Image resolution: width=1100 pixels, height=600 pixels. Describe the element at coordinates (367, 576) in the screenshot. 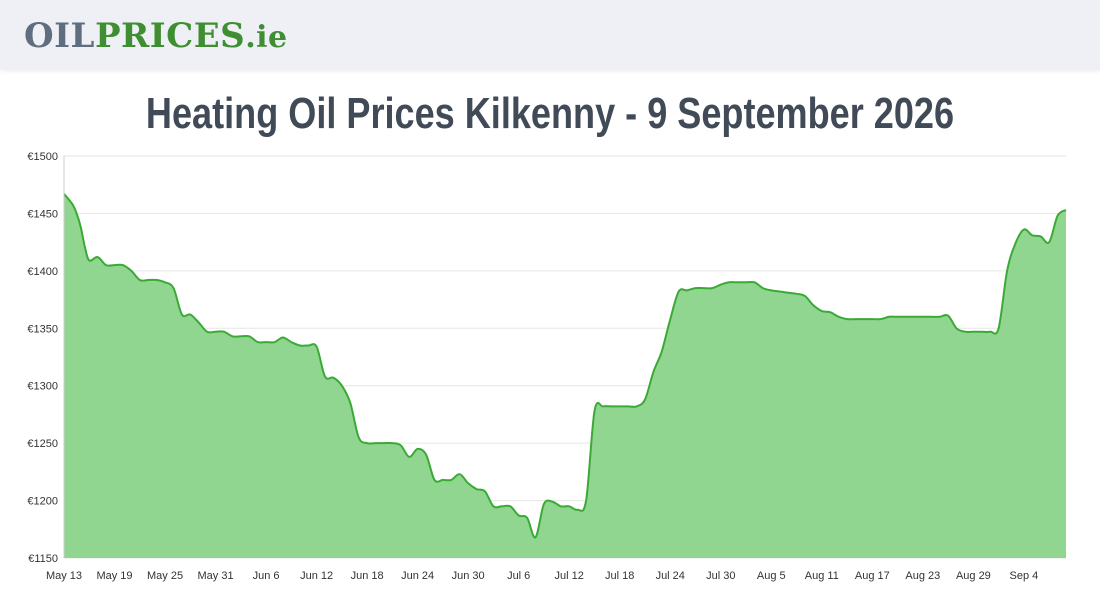

I see `x-tick-label: Jun 18` at that location.